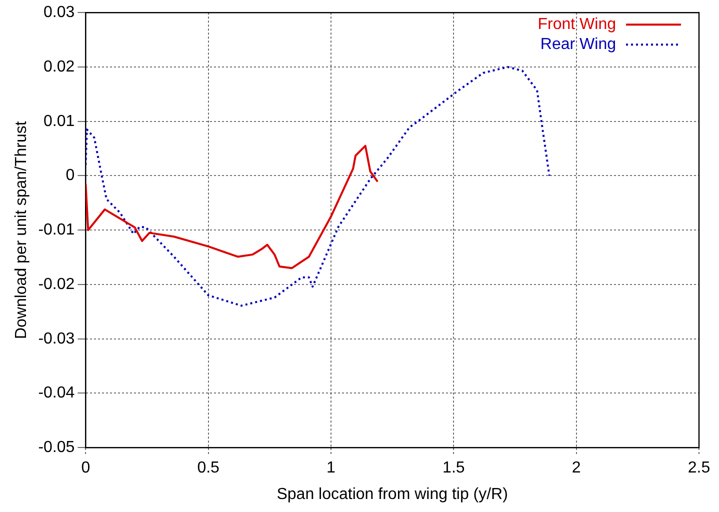 The image size is (719, 512). I want to click on x-axis-title: Span location from wing tip (y/R), so click(392, 494).